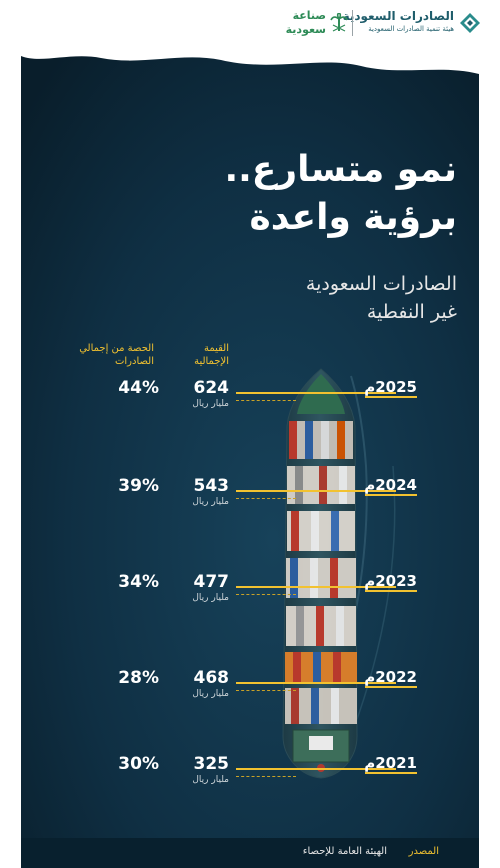 The height and width of the screenshot is (868, 500). Describe the element at coordinates (353, 217) in the screenshot. I see `headline-line-2: برؤية واعدة` at that location.